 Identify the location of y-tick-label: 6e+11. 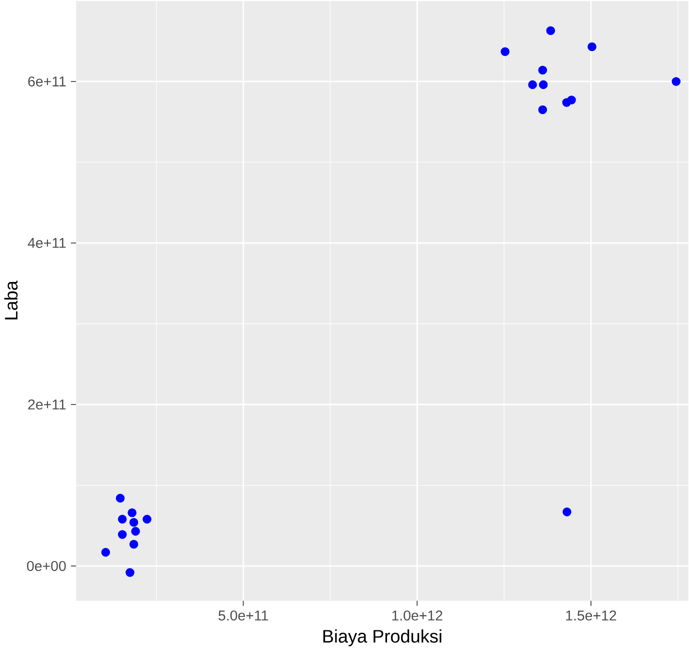
(47, 81).